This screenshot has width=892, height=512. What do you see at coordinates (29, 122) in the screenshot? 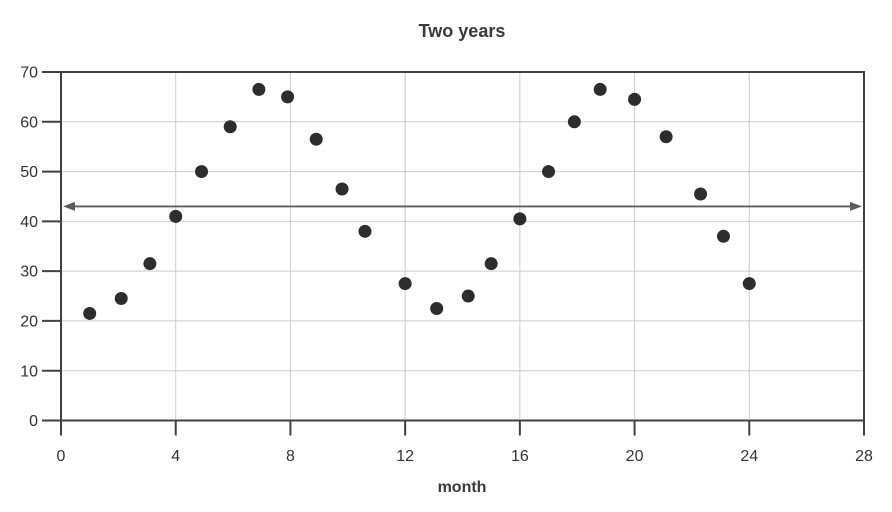
I see `y-tick-label: 60` at bounding box center [29, 122].